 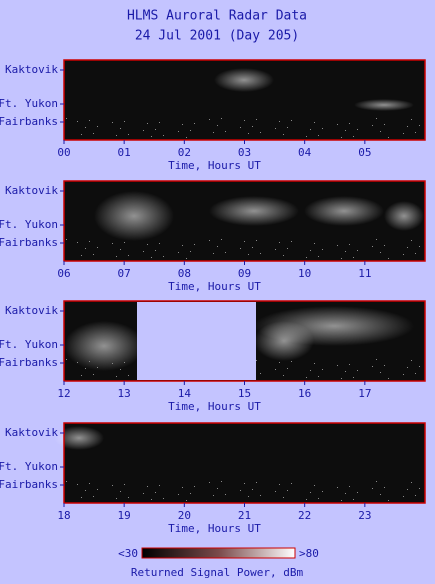 What do you see at coordinates (217, 16) in the screenshot?
I see `chart-title: HLMS Auroral Radar Data` at bounding box center [217, 16].